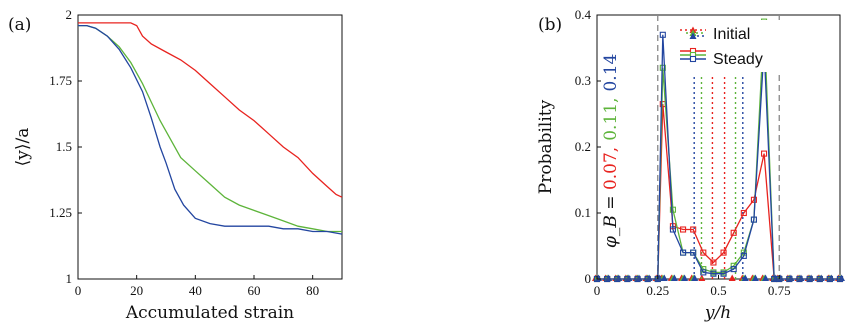 This screenshot has width=851, height=328. I want to click on phi-prefix: φ_B =, so click(611, 219).